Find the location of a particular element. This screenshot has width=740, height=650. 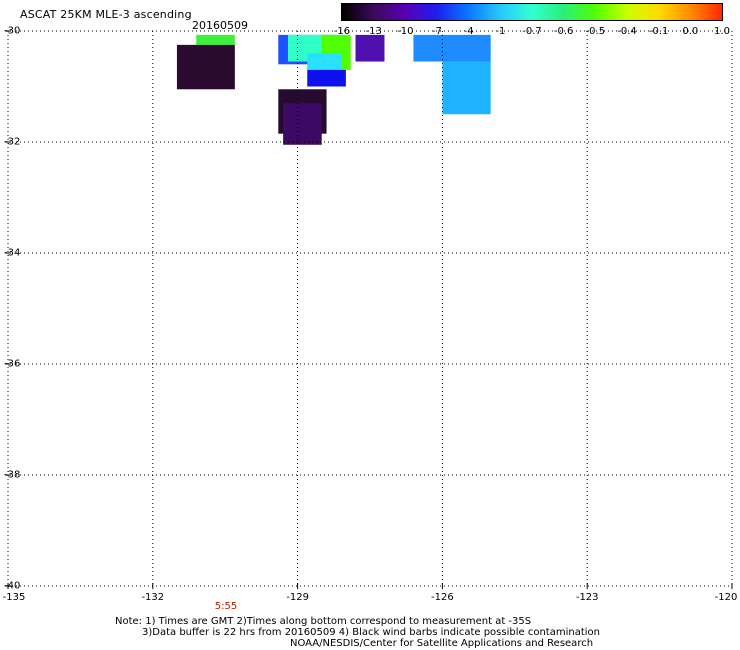

chart-date: 20160509 is located at coordinates (220, 25).